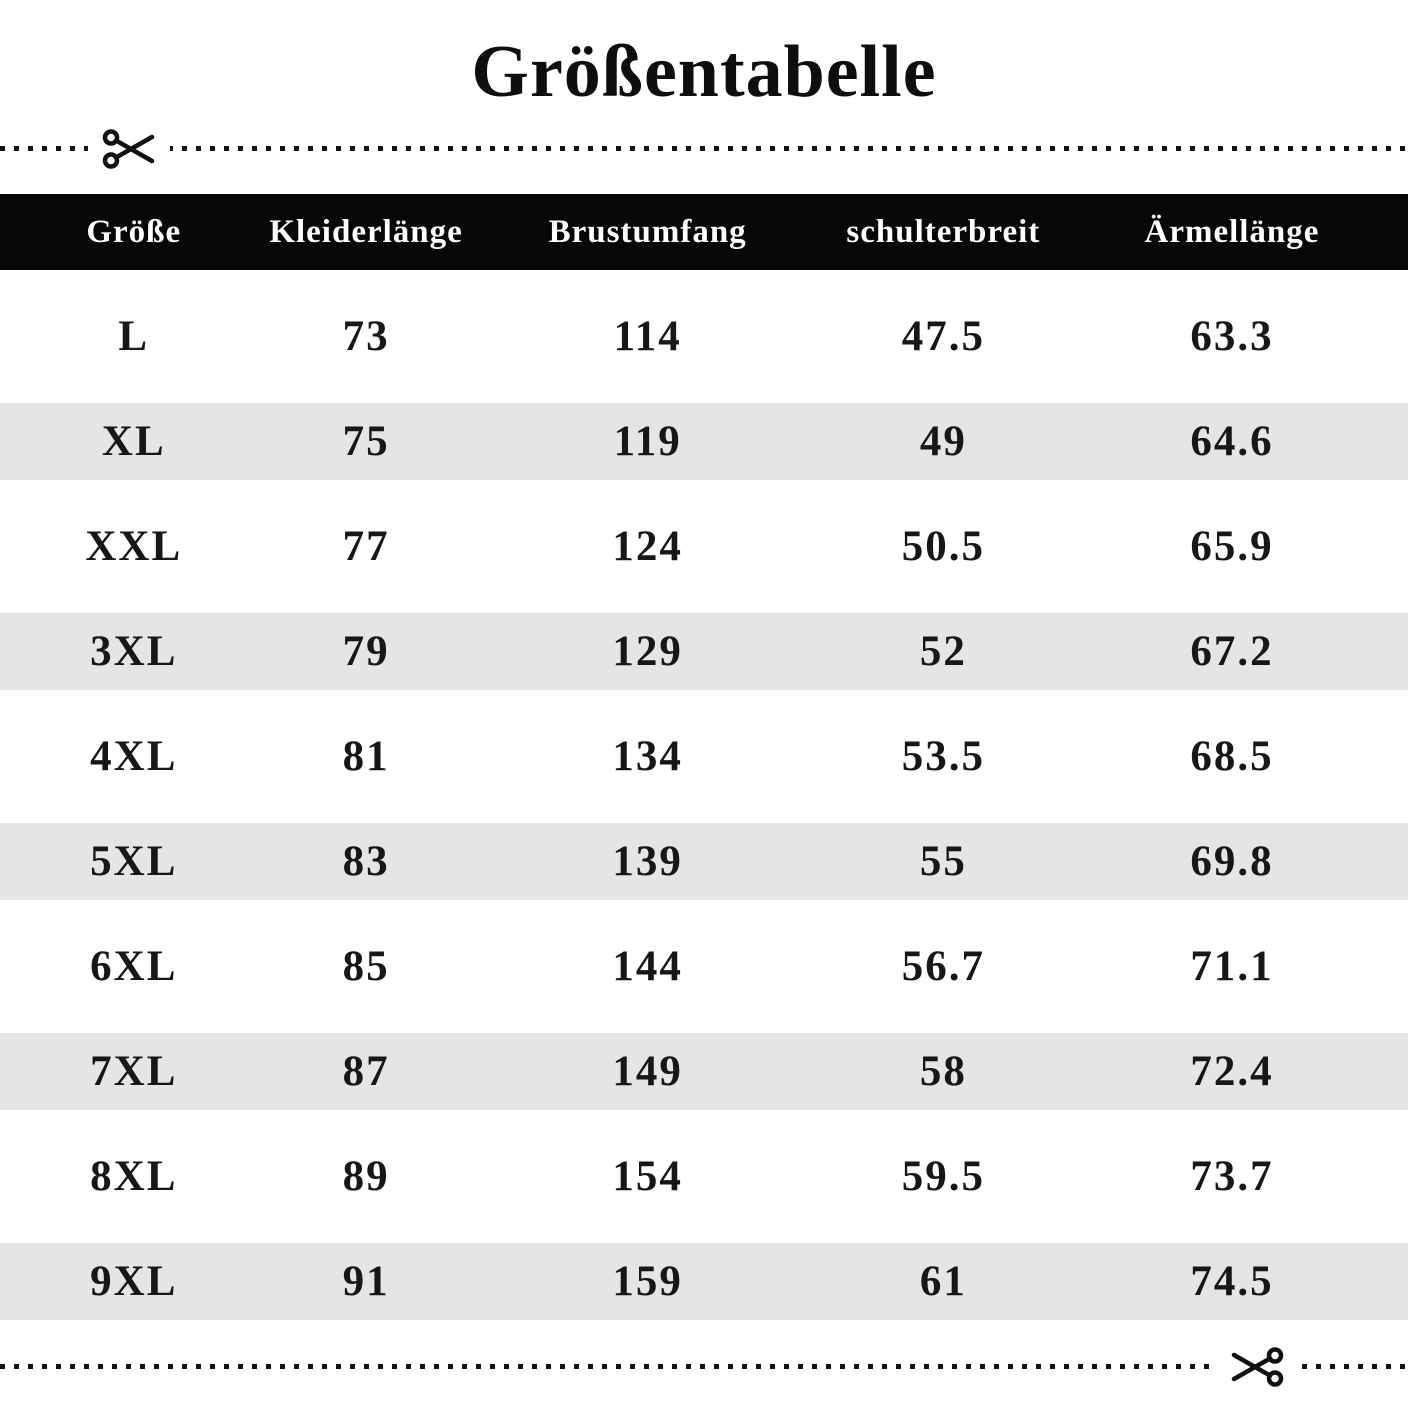 The image size is (1408, 1416). What do you see at coordinates (943, 1071) in the screenshot?
I see `value-cell: 58` at bounding box center [943, 1071].